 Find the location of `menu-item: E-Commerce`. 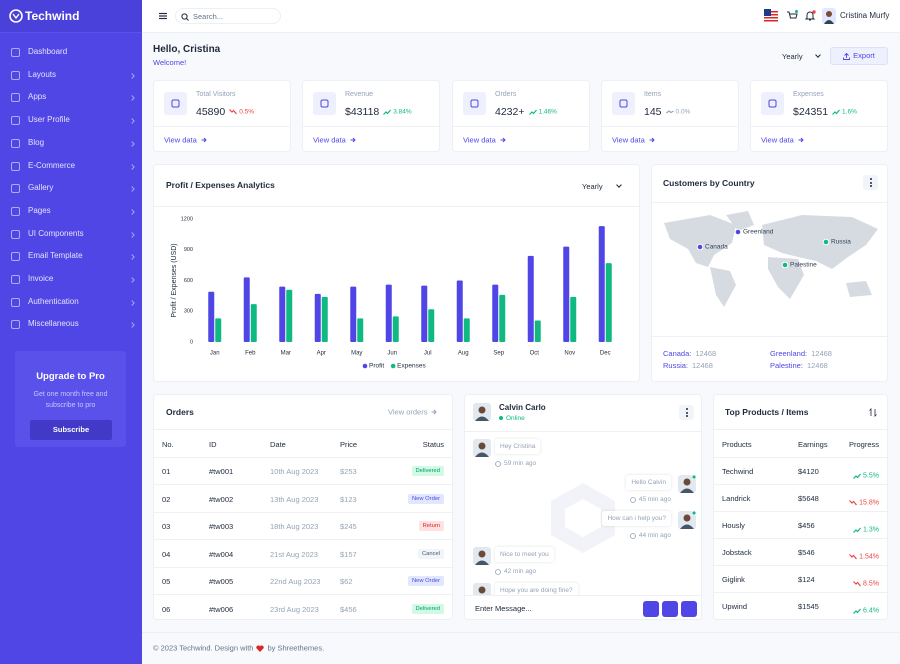

menu-item: E-Commerce is located at coordinates (71, 167).